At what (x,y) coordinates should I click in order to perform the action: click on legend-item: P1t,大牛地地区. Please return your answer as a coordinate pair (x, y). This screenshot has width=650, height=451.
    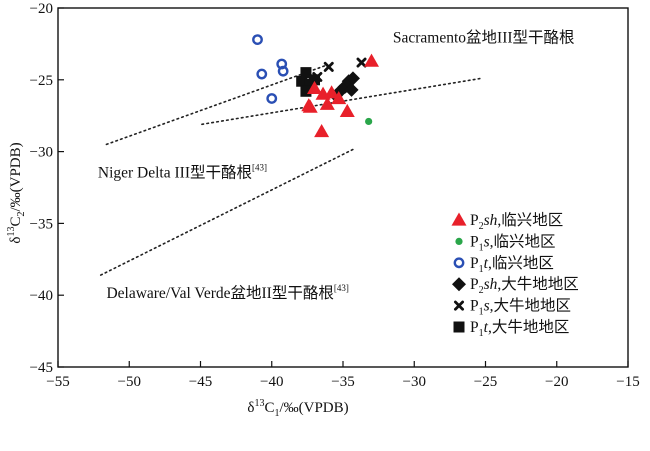
    Looking at the image, I should click on (511, 328).